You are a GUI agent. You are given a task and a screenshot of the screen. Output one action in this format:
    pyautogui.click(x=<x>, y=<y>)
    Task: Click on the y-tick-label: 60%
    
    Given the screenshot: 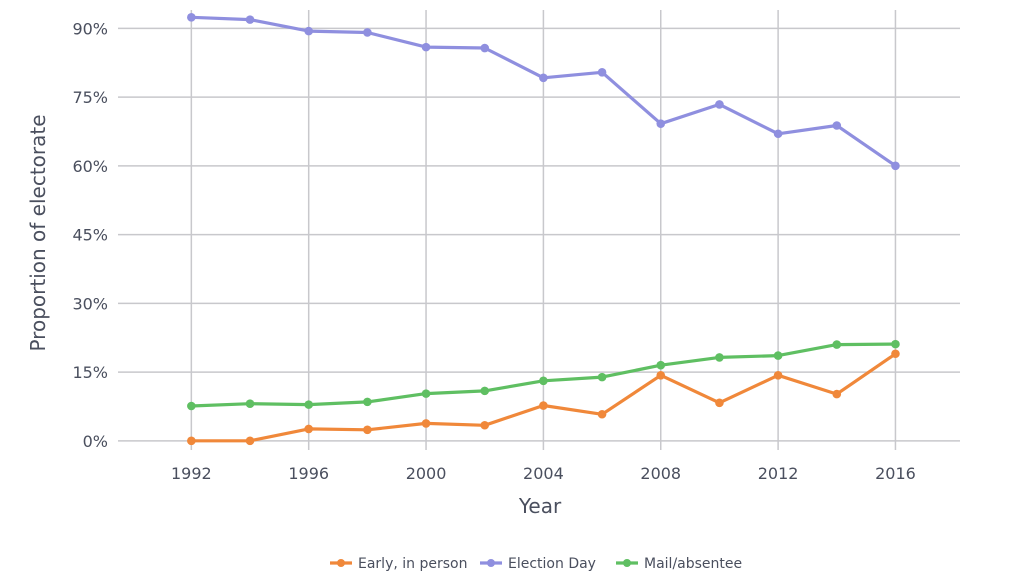 What is the action you would take?
    pyautogui.click(x=90, y=166)
    